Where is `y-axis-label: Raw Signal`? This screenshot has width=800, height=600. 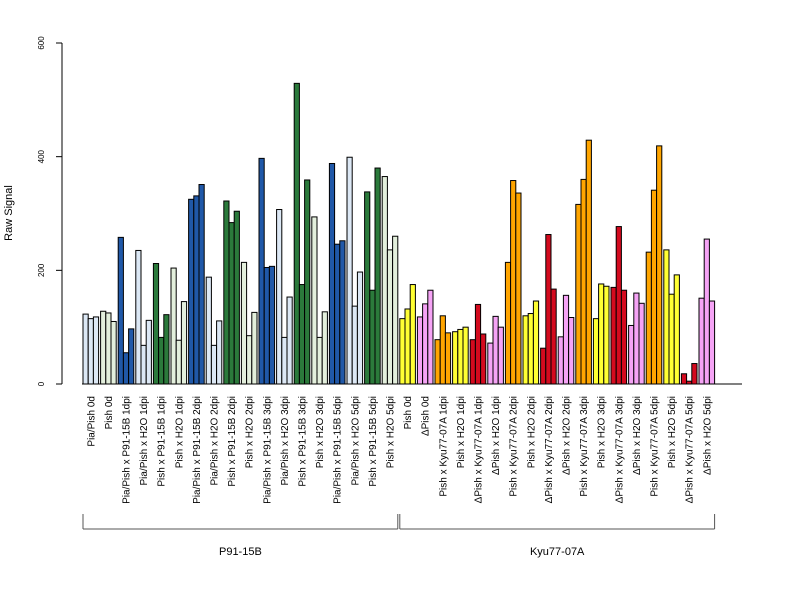 y-axis-label: Raw Signal is located at coordinates (9, 213).